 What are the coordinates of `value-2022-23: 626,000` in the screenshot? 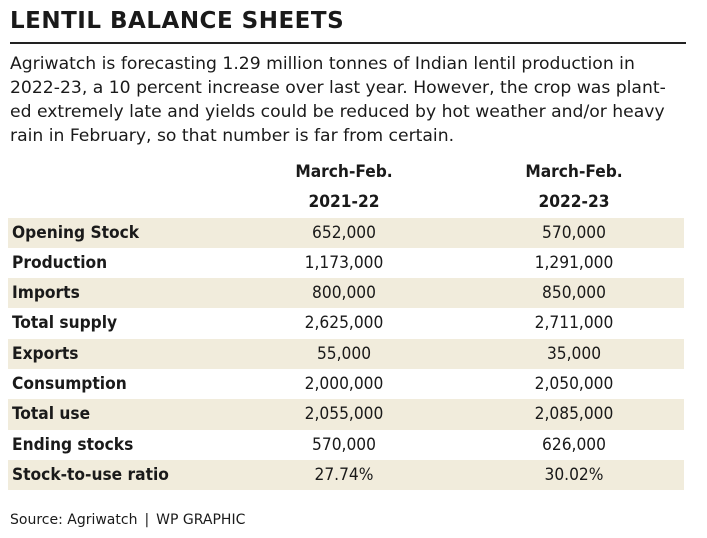 It's located at (574, 444).